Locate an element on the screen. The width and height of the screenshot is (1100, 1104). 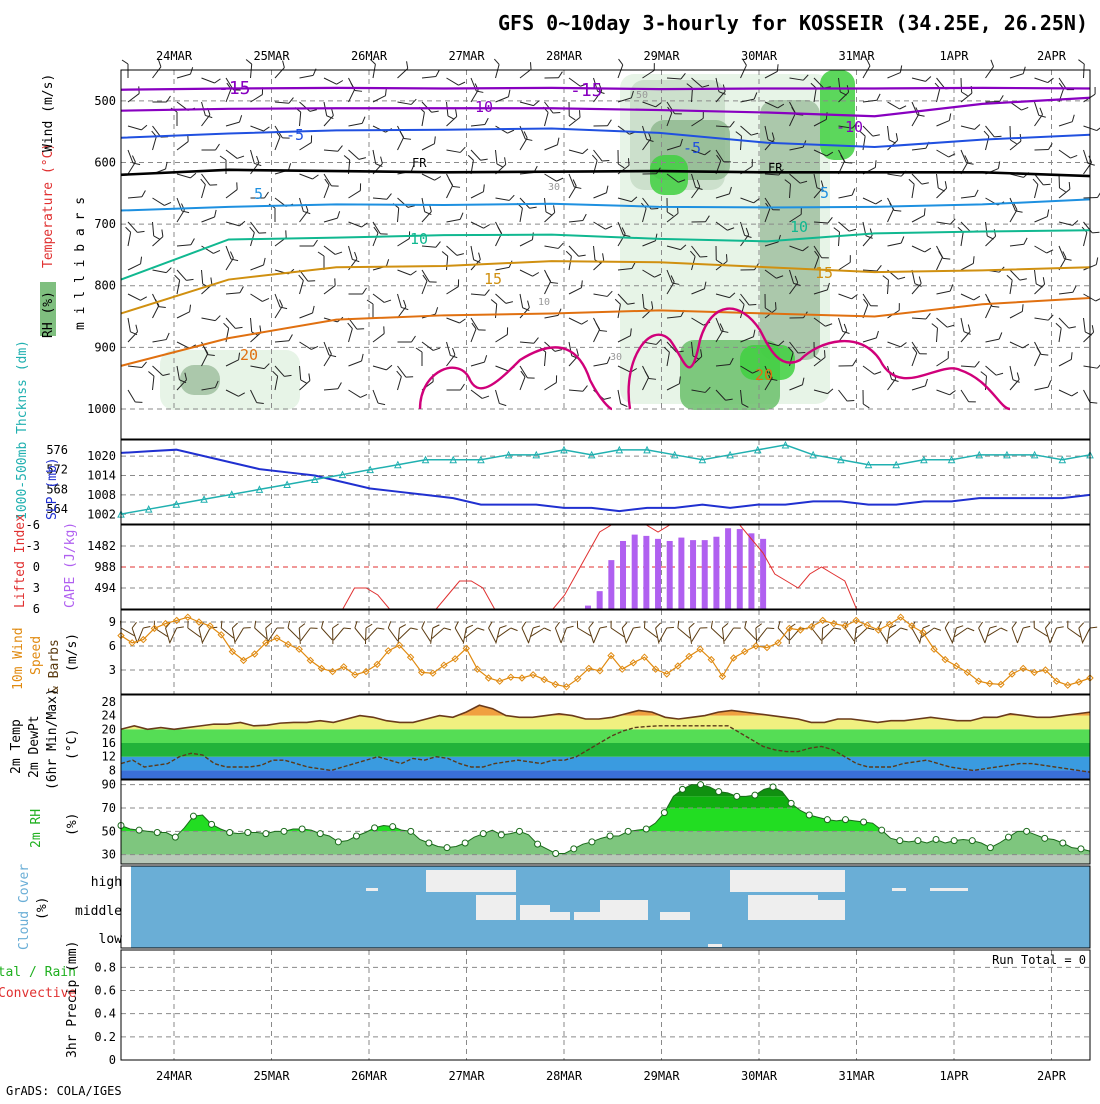
ylabel-precip-3: 3hr Precip (mm) is located at coordinates (72, 999).